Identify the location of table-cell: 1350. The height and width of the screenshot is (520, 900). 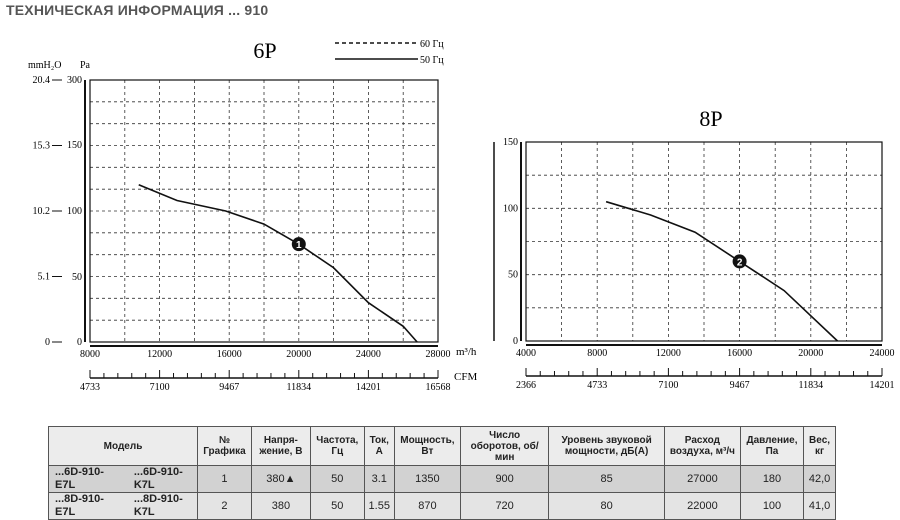
(427, 479).